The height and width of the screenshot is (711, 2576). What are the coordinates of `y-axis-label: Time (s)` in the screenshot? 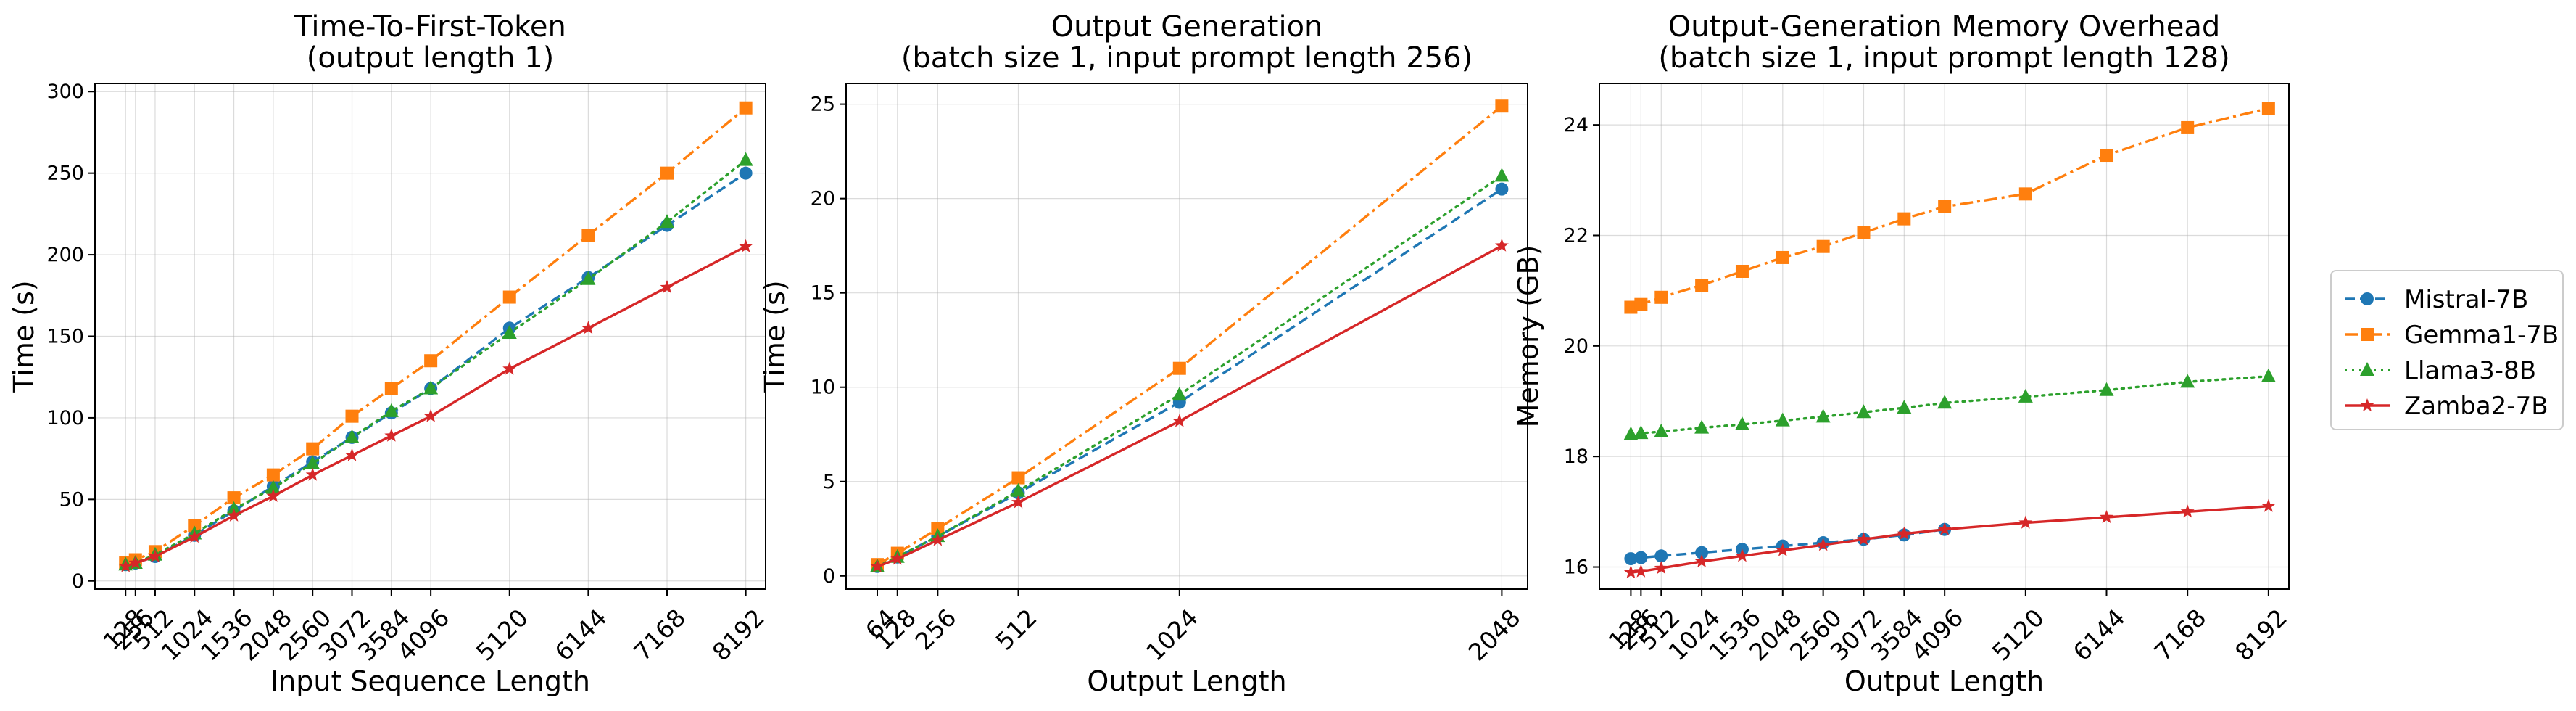 It's located at (775, 336).